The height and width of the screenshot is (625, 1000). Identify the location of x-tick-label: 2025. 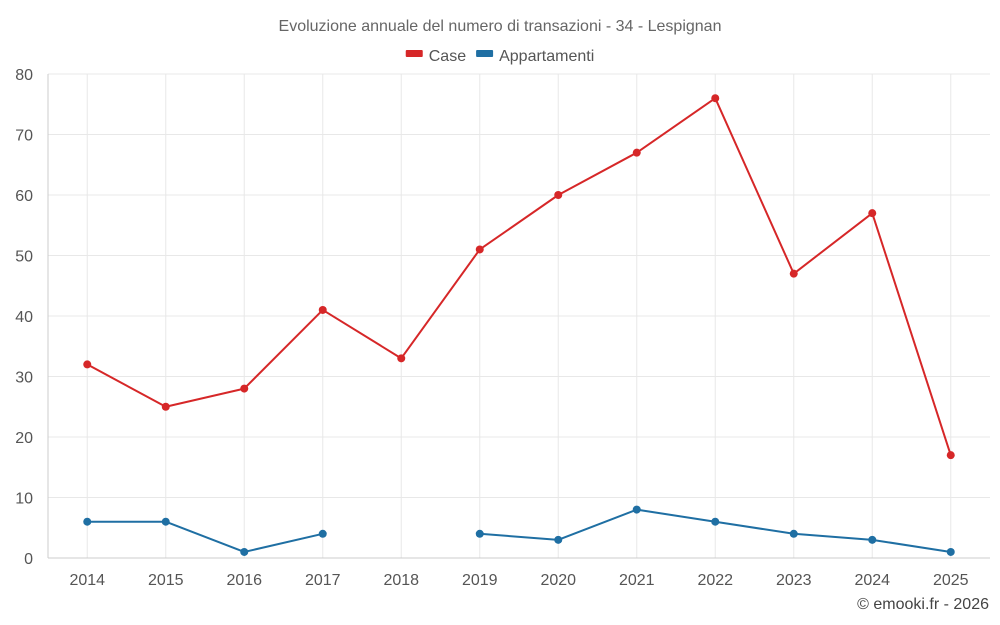
(951, 580).